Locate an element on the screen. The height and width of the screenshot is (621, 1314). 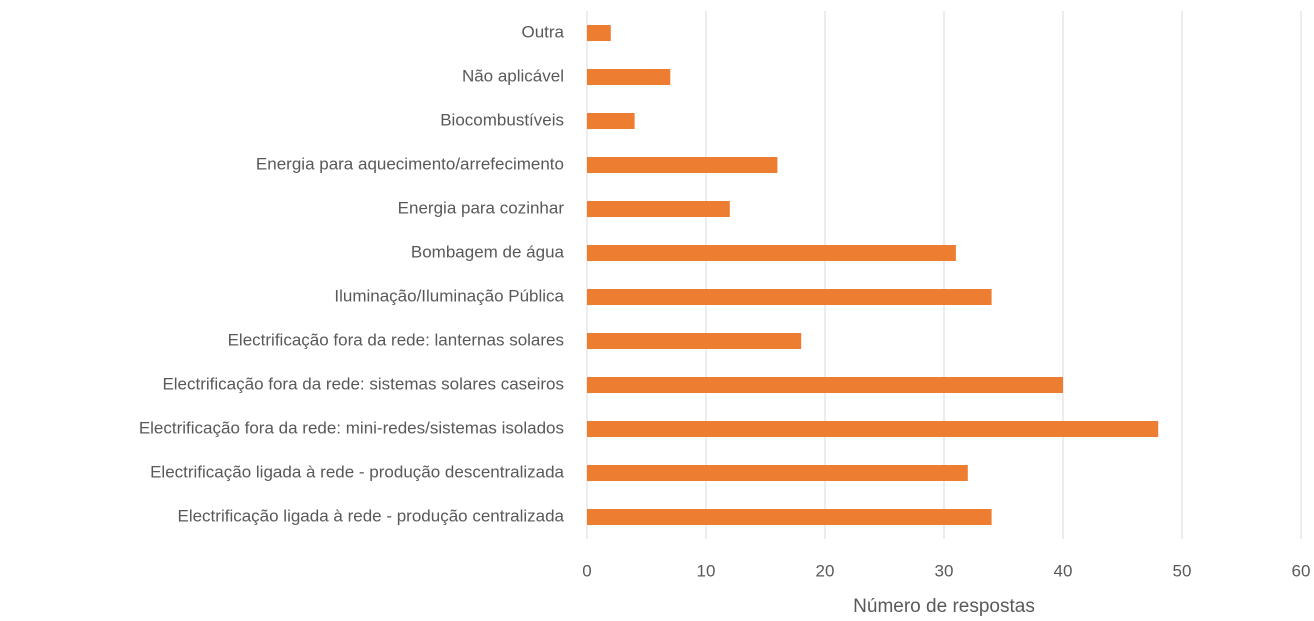
y-tick-label: Bombagem de água is located at coordinates (488, 251).